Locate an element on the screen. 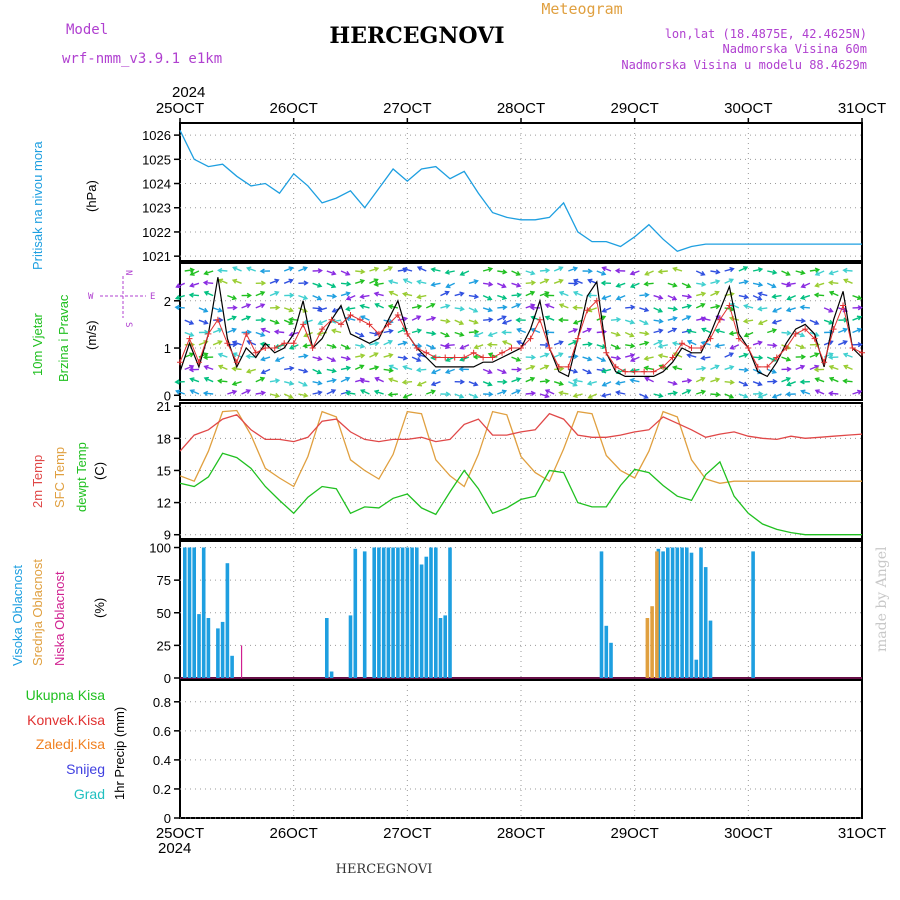 The width and height of the screenshot is (900, 900). y-tick-label: 2 is located at coordinates (167, 301).